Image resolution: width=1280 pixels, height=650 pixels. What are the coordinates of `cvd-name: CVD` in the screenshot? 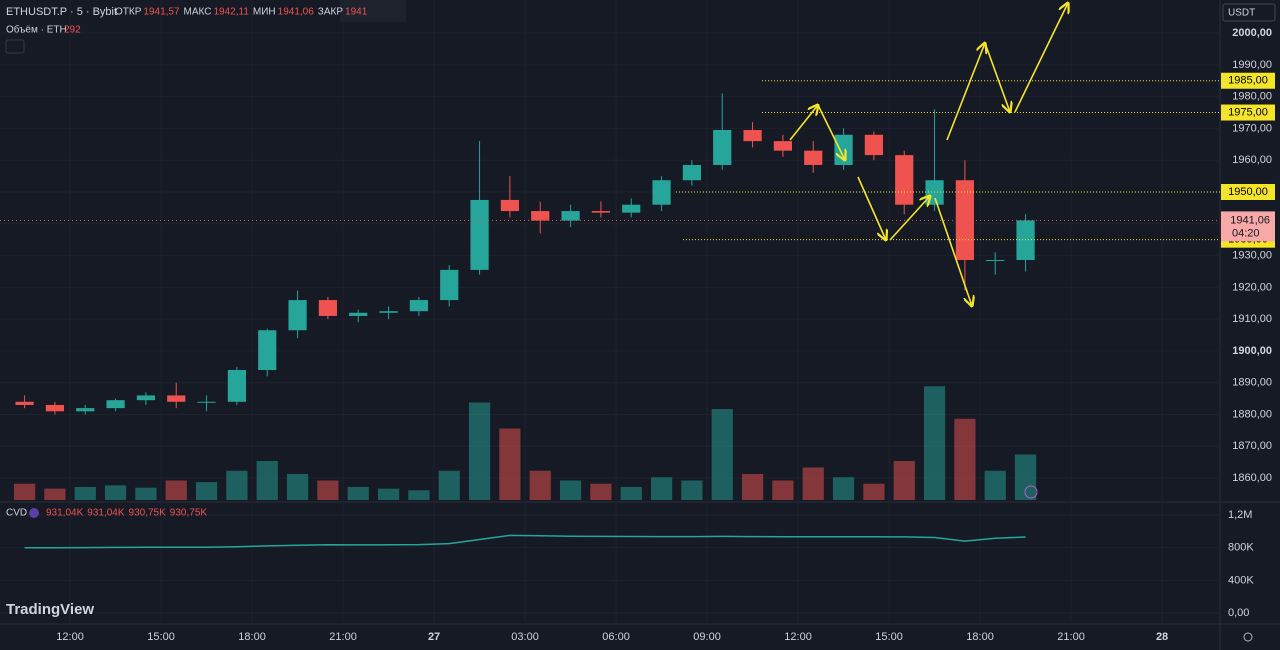 It's located at (16, 513).